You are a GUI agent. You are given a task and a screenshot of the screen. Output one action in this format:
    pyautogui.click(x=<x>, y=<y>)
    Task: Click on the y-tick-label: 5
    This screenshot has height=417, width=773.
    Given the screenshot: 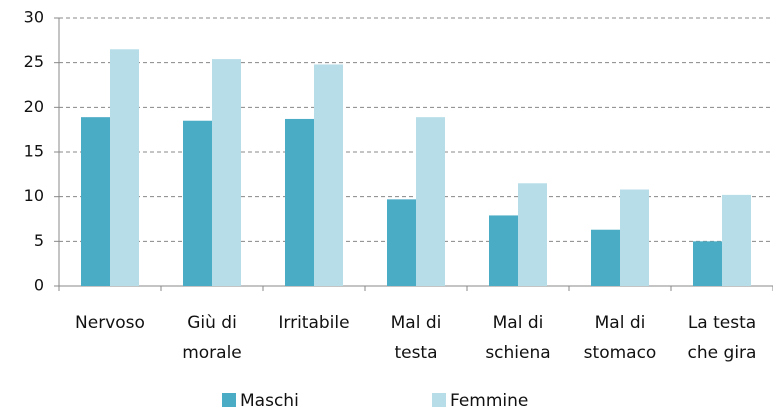 What is the action you would take?
    pyautogui.click(x=39, y=240)
    